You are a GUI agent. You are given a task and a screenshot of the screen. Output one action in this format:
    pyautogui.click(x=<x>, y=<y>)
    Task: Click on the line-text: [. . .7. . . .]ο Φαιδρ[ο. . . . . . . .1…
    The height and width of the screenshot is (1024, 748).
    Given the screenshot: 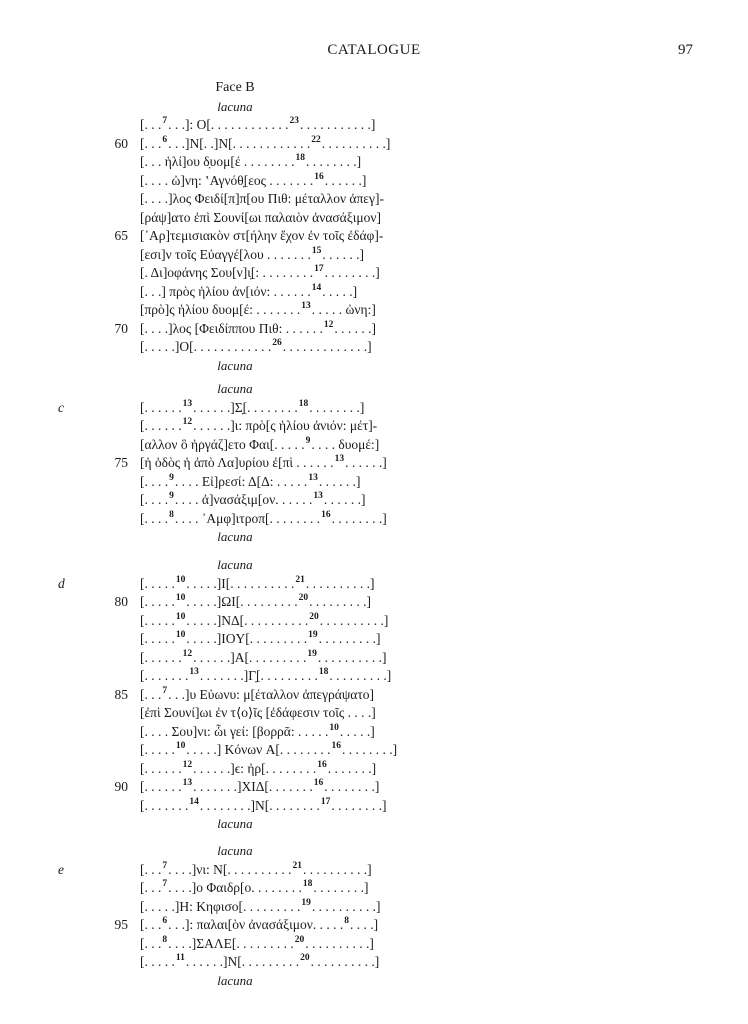 What is the action you would take?
    pyautogui.click(x=254, y=889)
    